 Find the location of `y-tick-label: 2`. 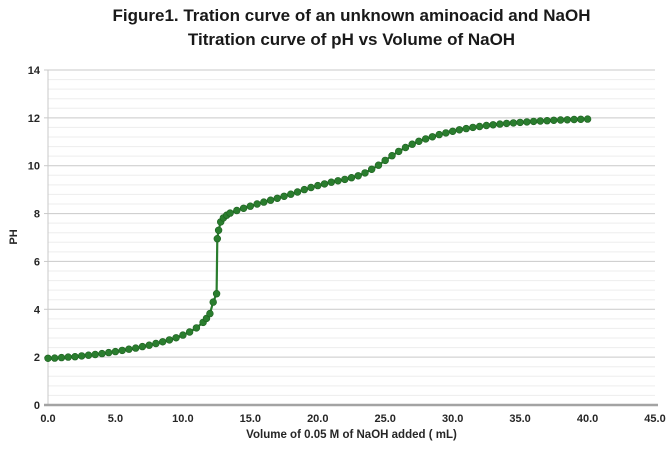

y-tick-label: 2 is located at coordinates (37, 358).